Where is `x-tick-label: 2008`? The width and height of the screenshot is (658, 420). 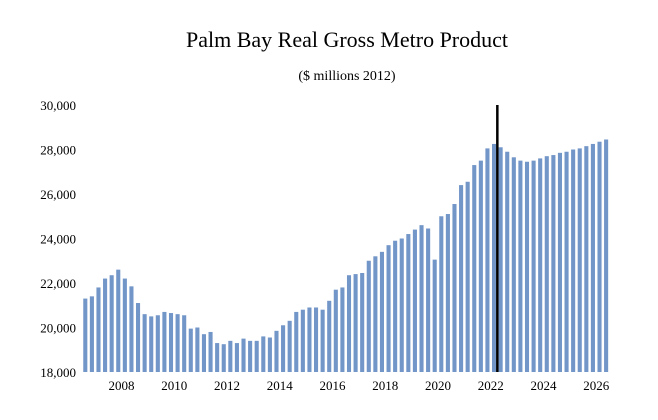
x-tick-label: 2008 is located at coordinates (122, 385).